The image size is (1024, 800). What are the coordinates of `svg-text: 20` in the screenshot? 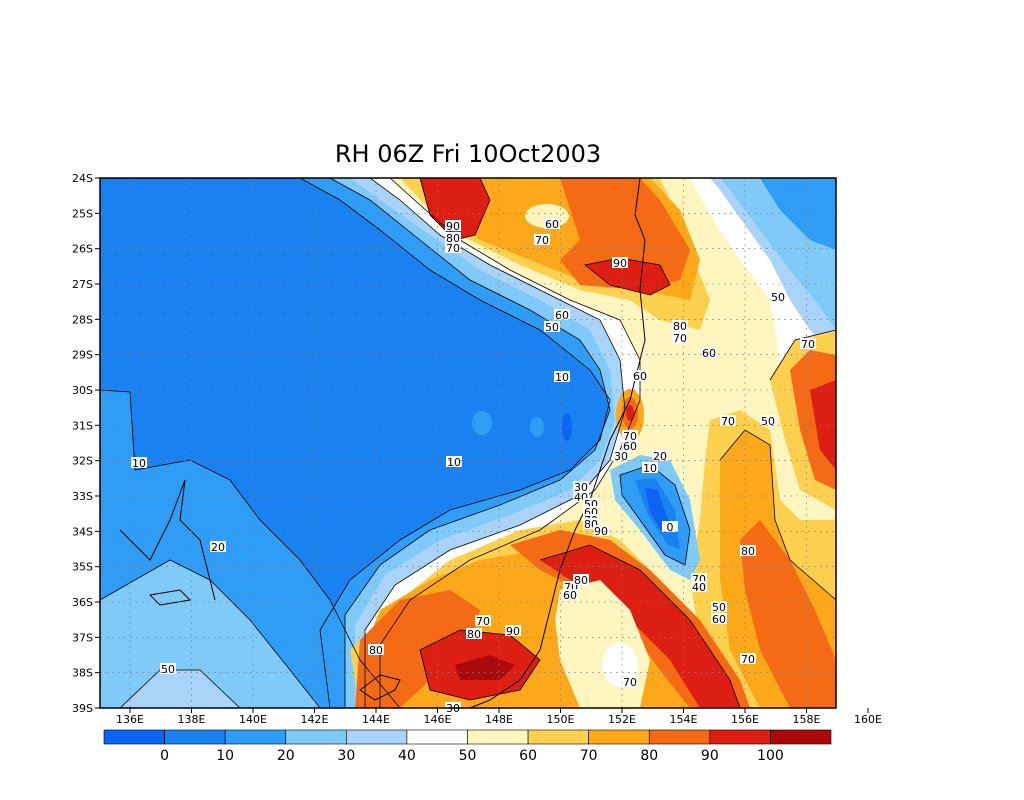 It's located at (660, 456).